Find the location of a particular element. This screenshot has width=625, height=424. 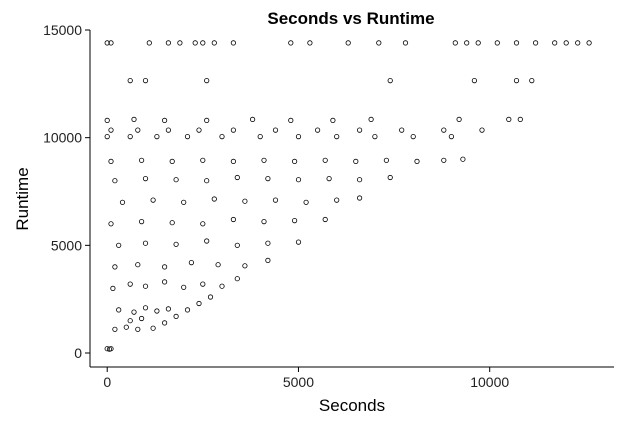

x-tick-label: 5000 is located at coordinates (298, 382).